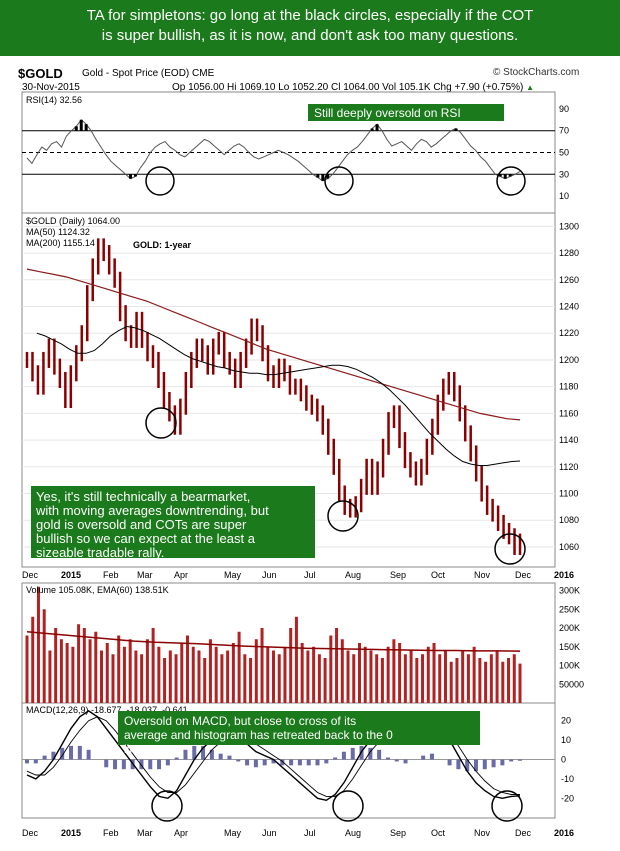  What do you see at coordinates (569, 333) in the screenshot?
I see `price-tick-label: 1220` at bounding box center [569, 333].